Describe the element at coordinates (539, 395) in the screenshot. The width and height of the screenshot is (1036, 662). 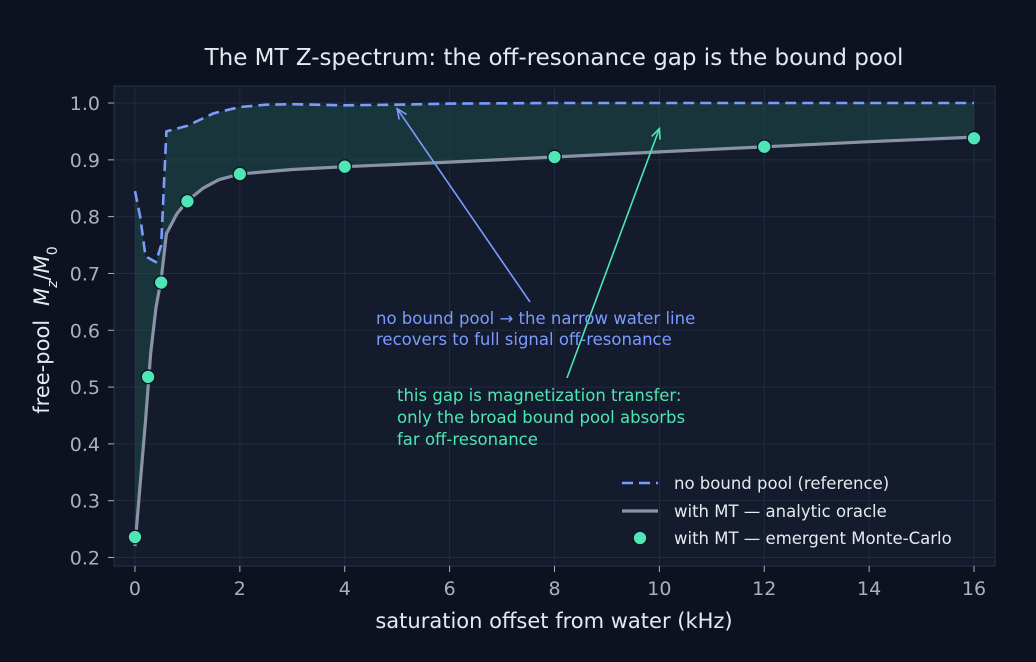
I see `gap-note-line: this gap is magnetization transfer:` at that location.